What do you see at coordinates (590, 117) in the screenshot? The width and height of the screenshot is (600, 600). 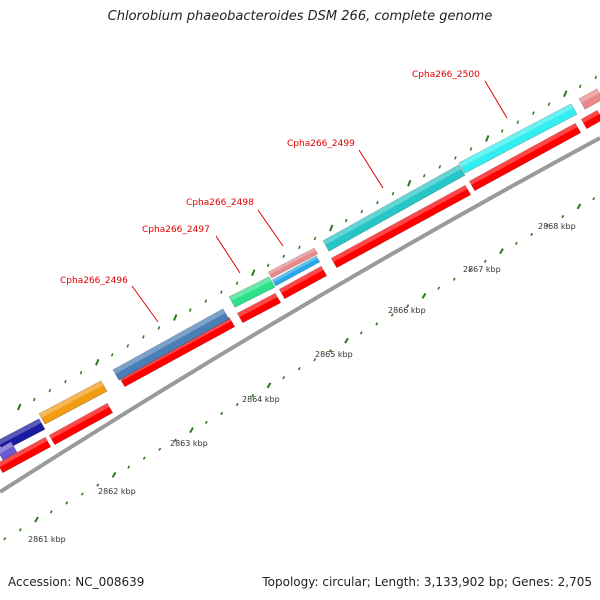 I see `cds-arrow-8-shine` at bounding box center [590, 117].